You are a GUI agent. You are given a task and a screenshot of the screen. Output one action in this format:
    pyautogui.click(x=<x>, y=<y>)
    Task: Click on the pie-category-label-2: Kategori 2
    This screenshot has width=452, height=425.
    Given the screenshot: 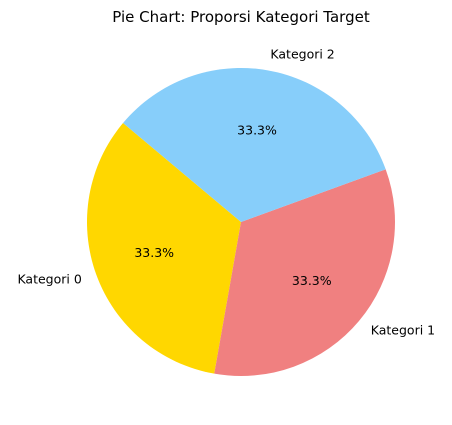 What is the action you would take?
    pyautogui.click(x=302, y=54)
    